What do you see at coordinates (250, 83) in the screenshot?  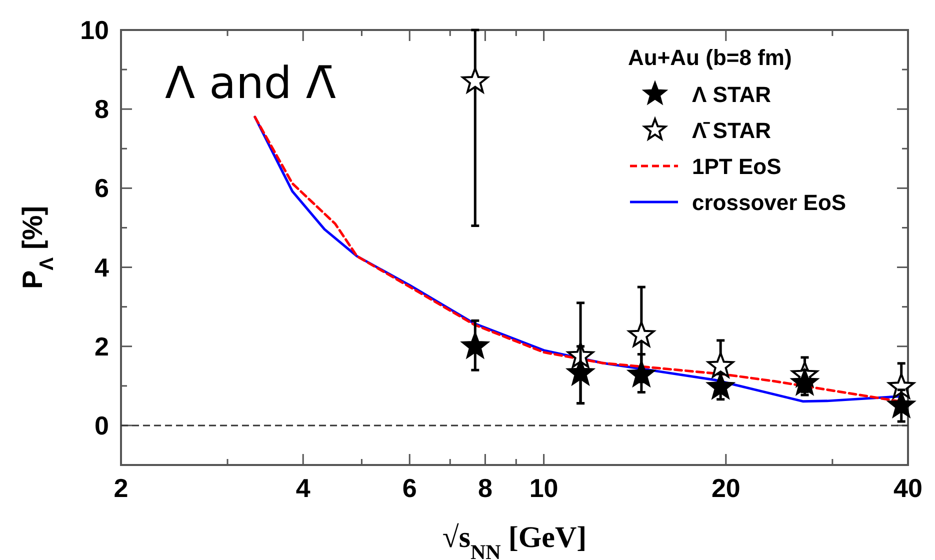 I see `annotation: Λ and Λ̄` at bounding box center [250, 83].